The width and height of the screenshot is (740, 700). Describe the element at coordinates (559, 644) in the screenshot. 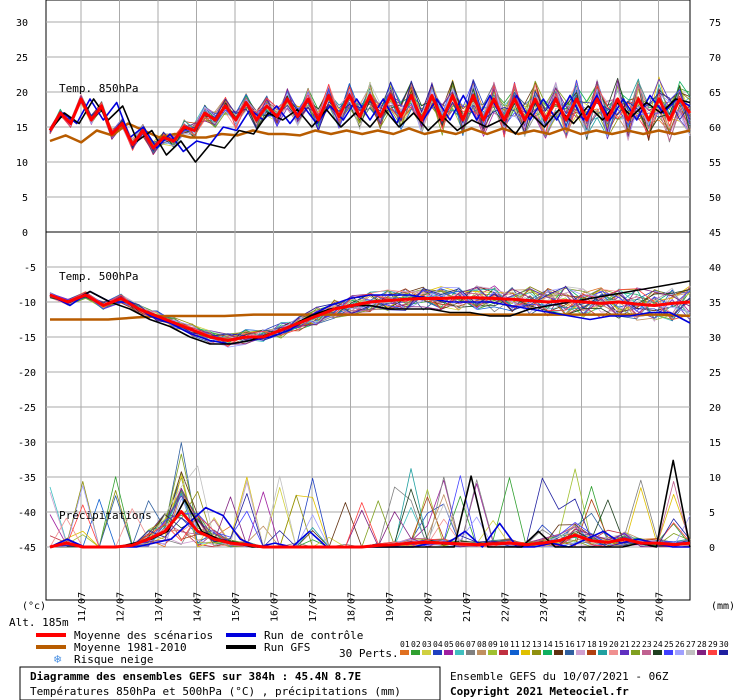

I see `pert-legend-label: 15` at that location.